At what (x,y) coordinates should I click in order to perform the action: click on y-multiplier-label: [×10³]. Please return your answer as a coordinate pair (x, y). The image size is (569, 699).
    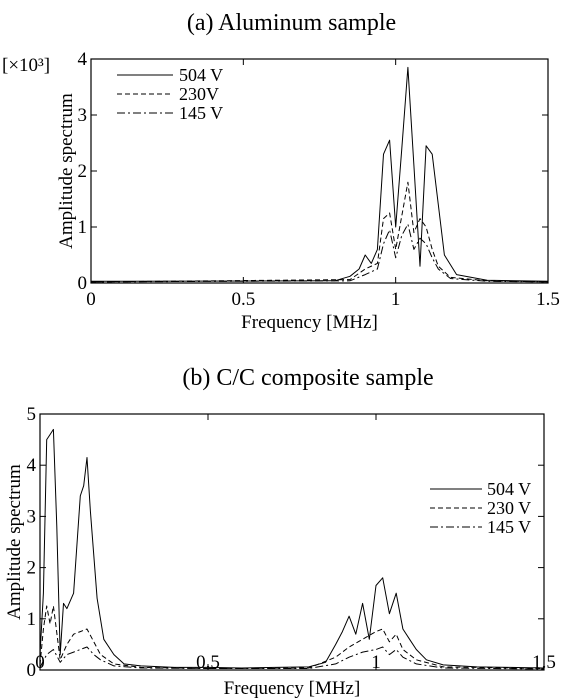
    Looking at the image, I should click on (26, 65).